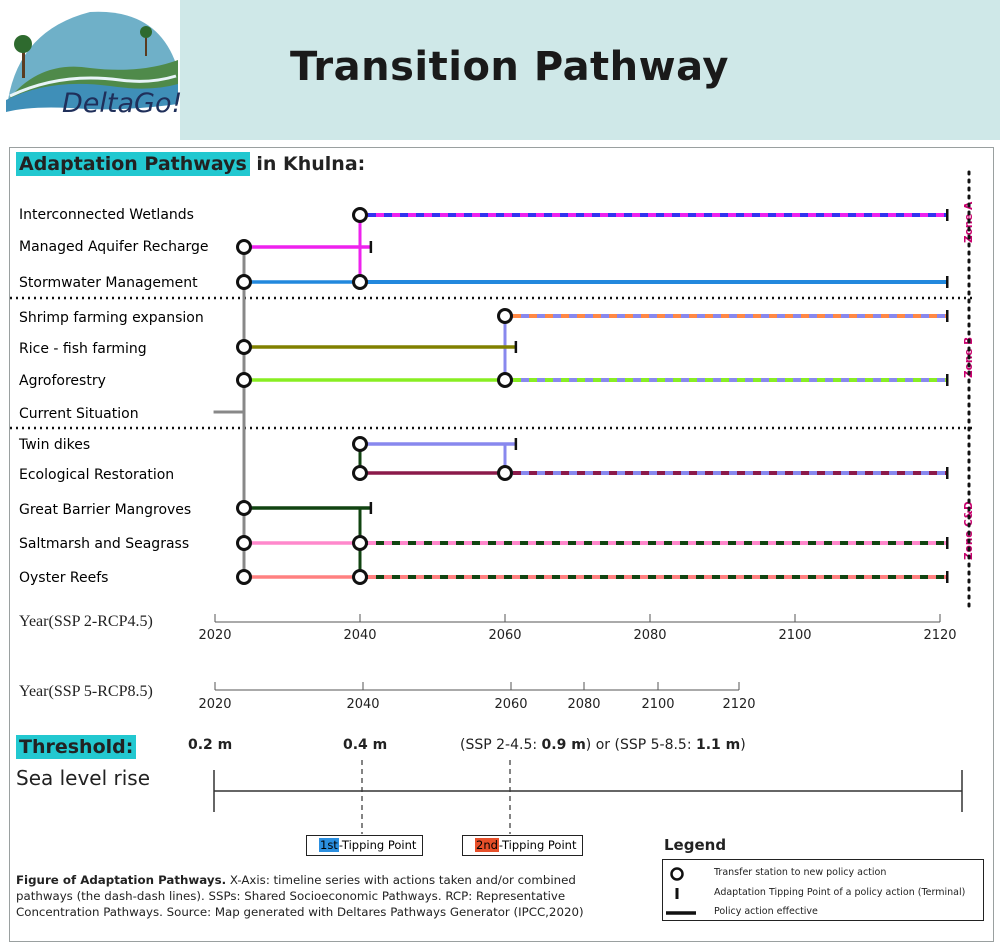 Image resolution: width=1000 pixels, height=946 pixels. Describe the element at coordinates (511, 704) in the screenshot. I see `x-tick-ssp585: 2060` at that location.